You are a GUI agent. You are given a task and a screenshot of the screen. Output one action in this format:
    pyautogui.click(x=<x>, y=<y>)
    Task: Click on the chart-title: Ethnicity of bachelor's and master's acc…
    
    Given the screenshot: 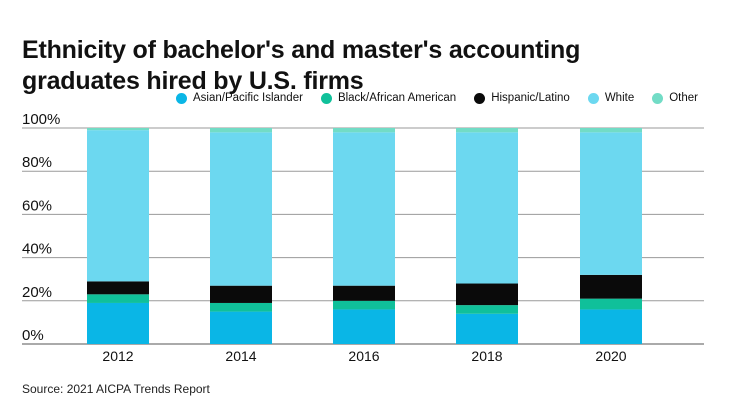 What is the action you would take?
    pyautogui.click(x=301, y=65)
    